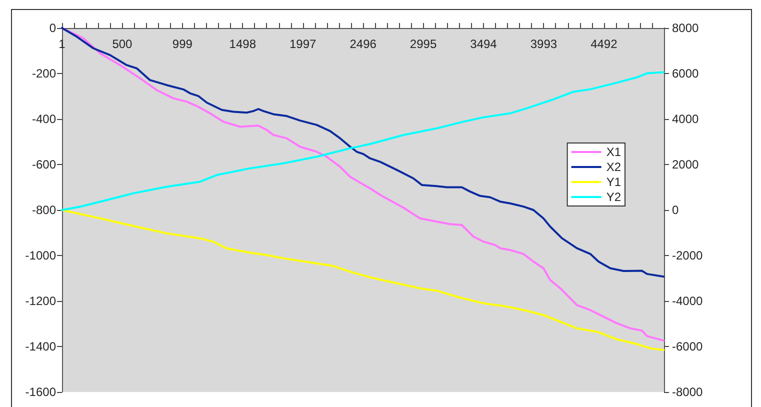 The width and height of the screenshot is (761, 407). What do you see at coordinates (614, 152) in the screenshot?
I see `legend-label: X1` at bounding box center [614, 152].